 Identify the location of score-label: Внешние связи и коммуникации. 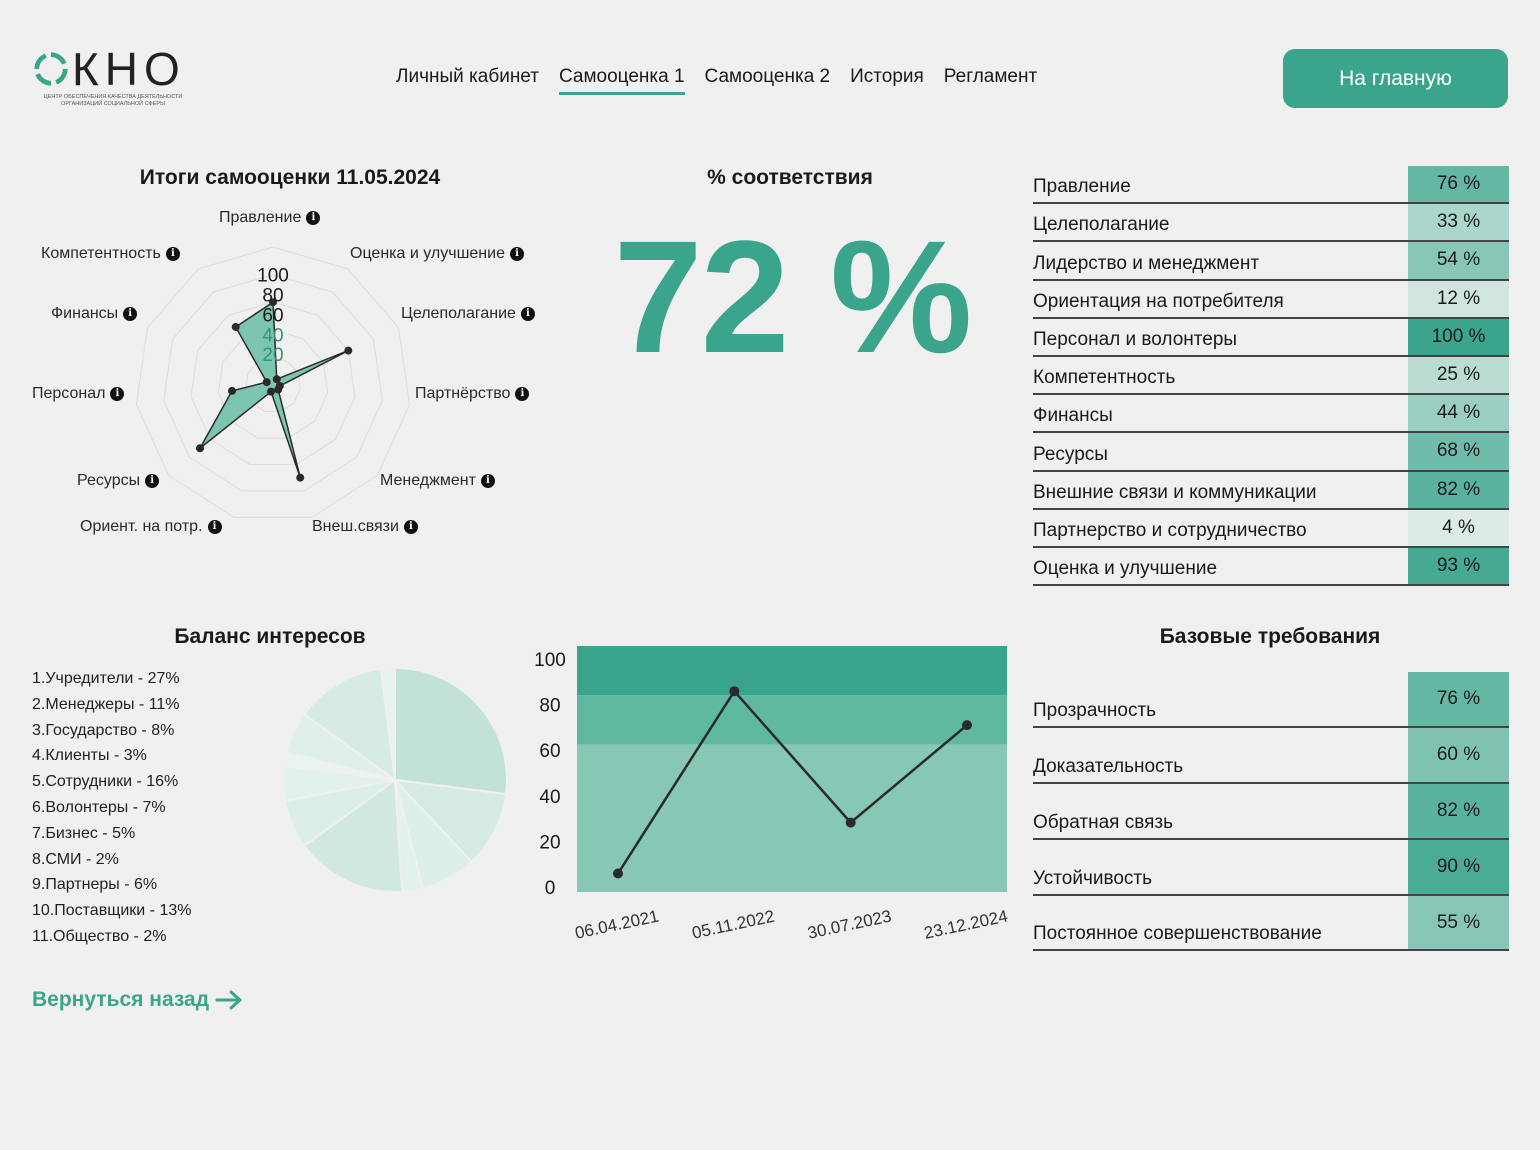
(1175, 492).